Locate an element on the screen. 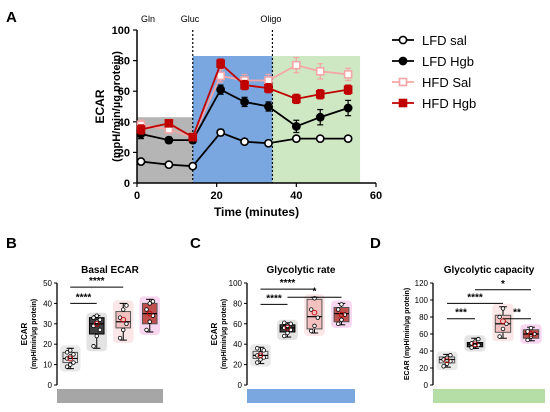 The width and height of the screenshot is (550, 412). chart-title: Basal ECAR is located at coordinates (110, 270).